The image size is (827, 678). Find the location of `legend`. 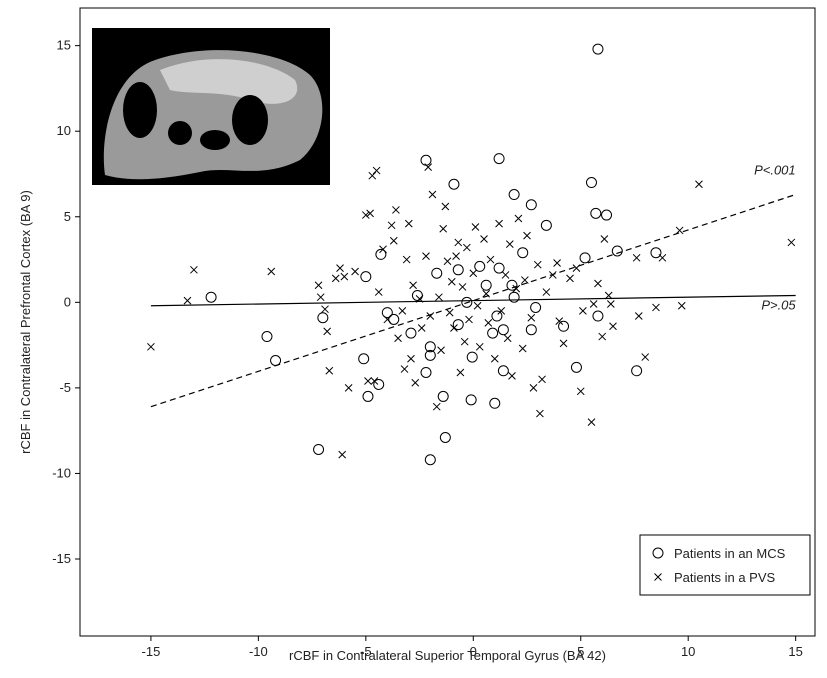

legend is located at coordinates (725, 565).